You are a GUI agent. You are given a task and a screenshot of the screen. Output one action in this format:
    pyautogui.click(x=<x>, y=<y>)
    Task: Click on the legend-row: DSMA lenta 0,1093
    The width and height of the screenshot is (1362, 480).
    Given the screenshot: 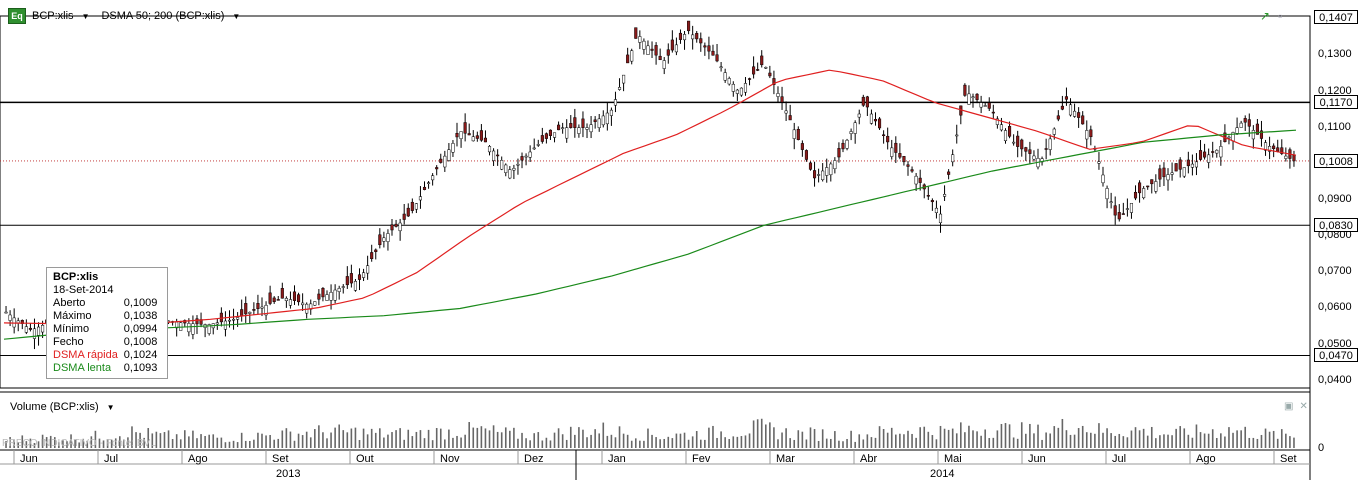 What is the action you would take?
    pyautogui.click(x=110, y=368)
    